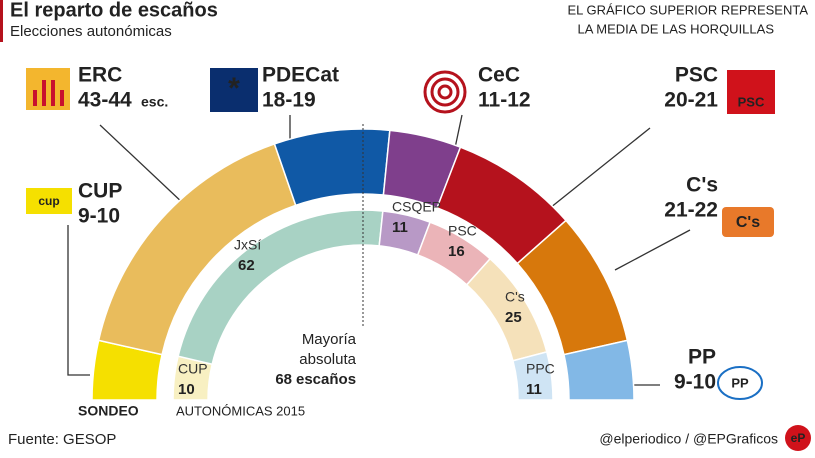 This screenshot has width=815, height=458. Describe the element at coordinates (513, 317) in the screenshot. I see `inner-seats: 25` at that location.